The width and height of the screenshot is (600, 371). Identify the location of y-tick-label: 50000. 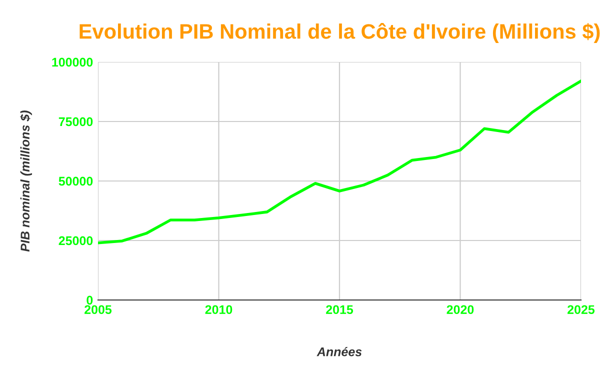
(75, 181).